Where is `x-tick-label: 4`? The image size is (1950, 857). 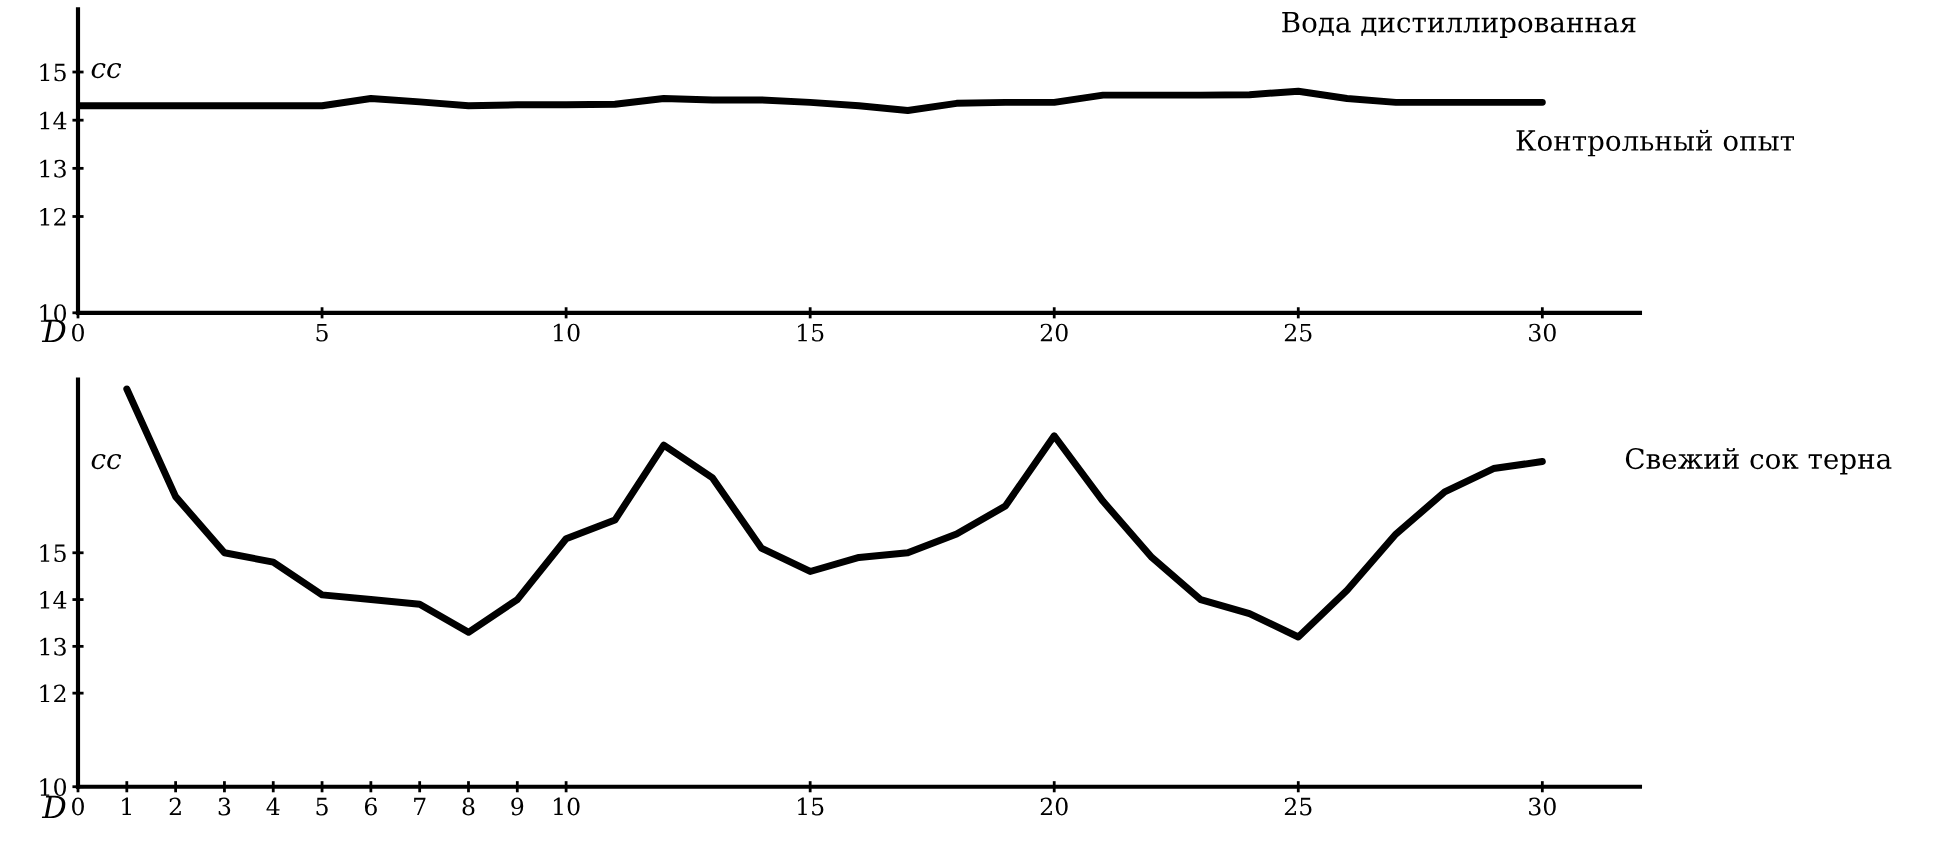 x-tick-label: 4 is located at coordinates (273, 806).